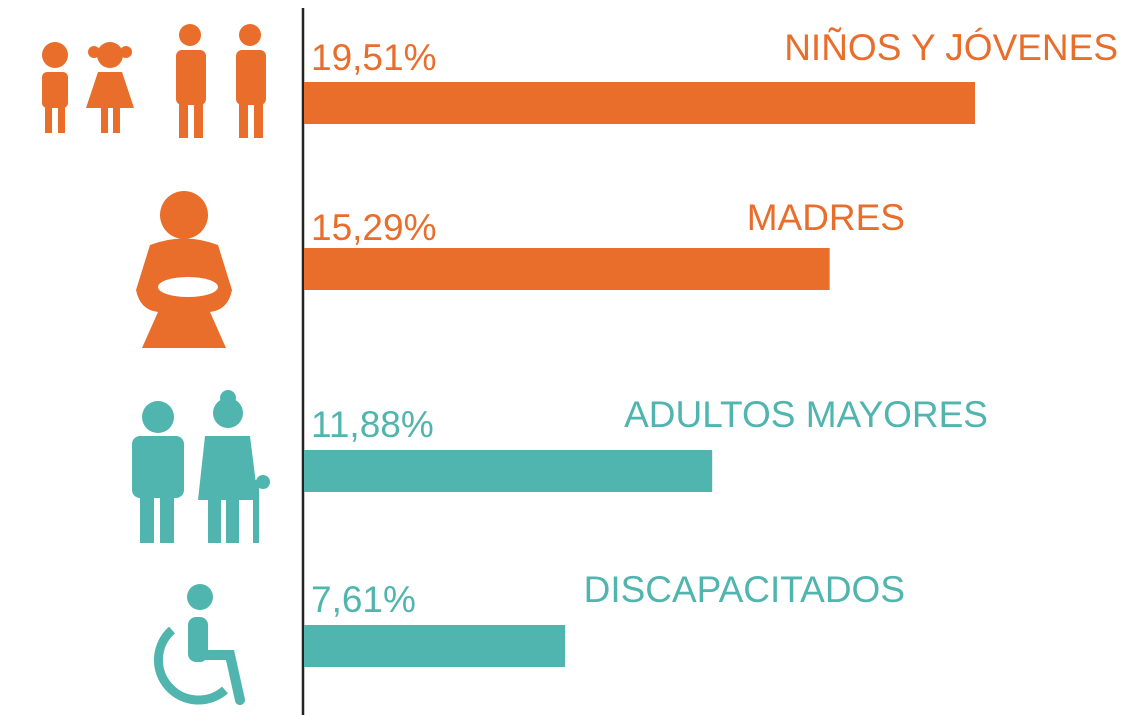 The width and height of the screenshot is (1126, 715). What do you see at coordinates (374, 57) in the screenshot?
I see `value-label: 19,51%` at bounding box center [374, 57].